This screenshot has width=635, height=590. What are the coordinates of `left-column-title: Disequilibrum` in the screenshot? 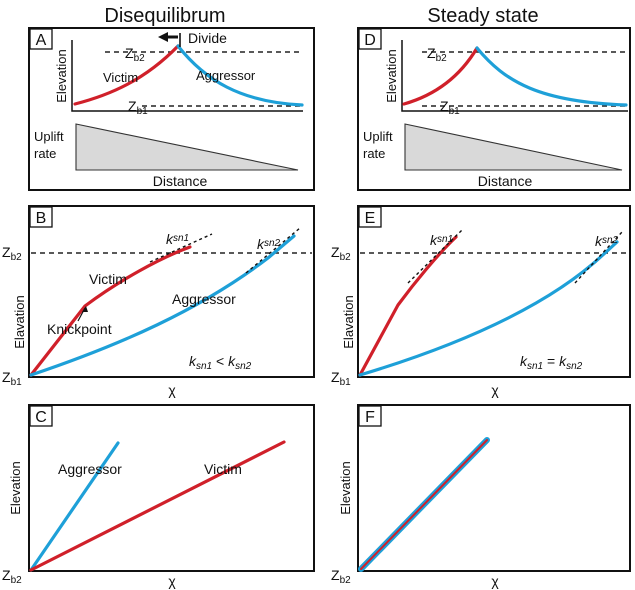 It's located at (164, 16).